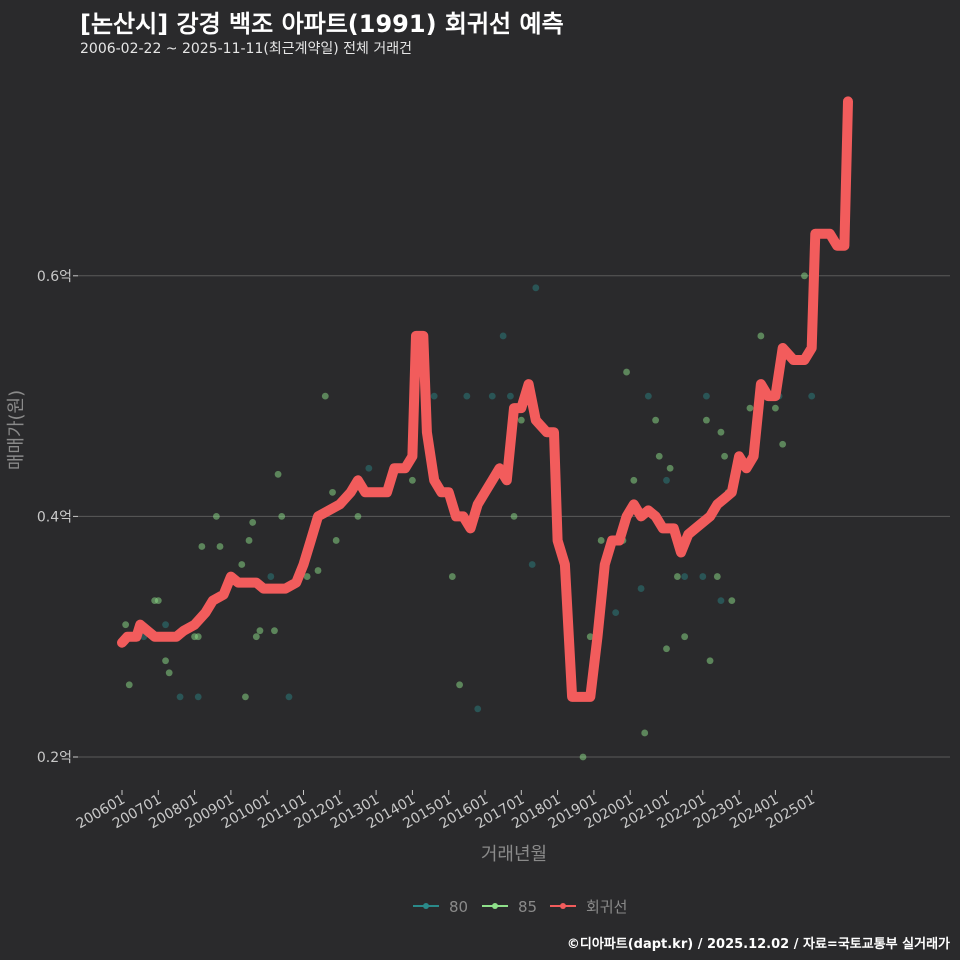  I want to click on y-tick-label: 0.6억, so click(54, 277).